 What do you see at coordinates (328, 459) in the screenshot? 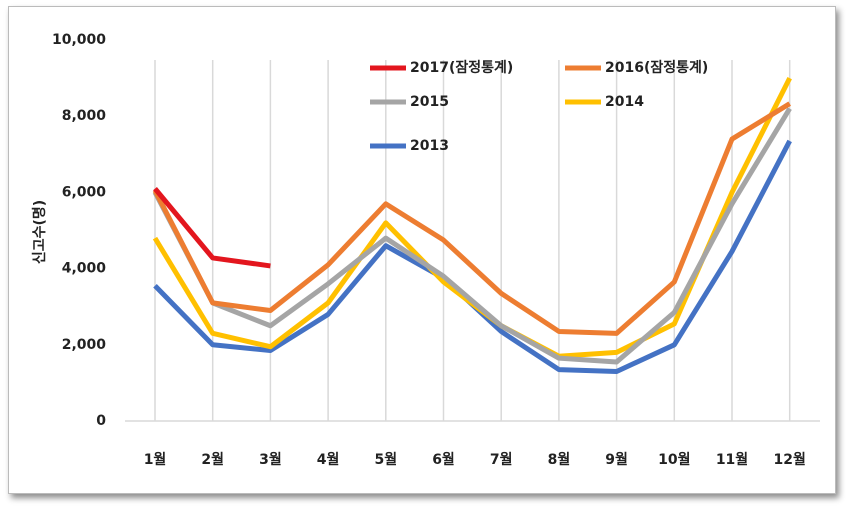
I see `x-tick-label: 4월` at bounding box center [328, 459].